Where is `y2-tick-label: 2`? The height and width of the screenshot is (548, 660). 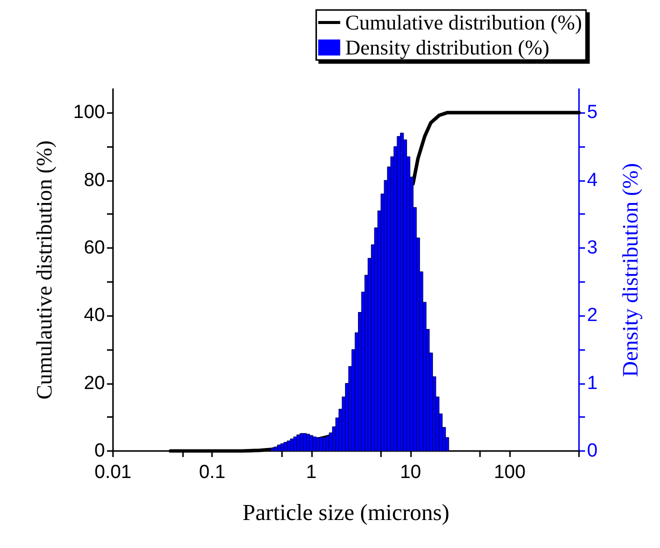 y2-tick-label: 2 is located at coordinates (592, 315).